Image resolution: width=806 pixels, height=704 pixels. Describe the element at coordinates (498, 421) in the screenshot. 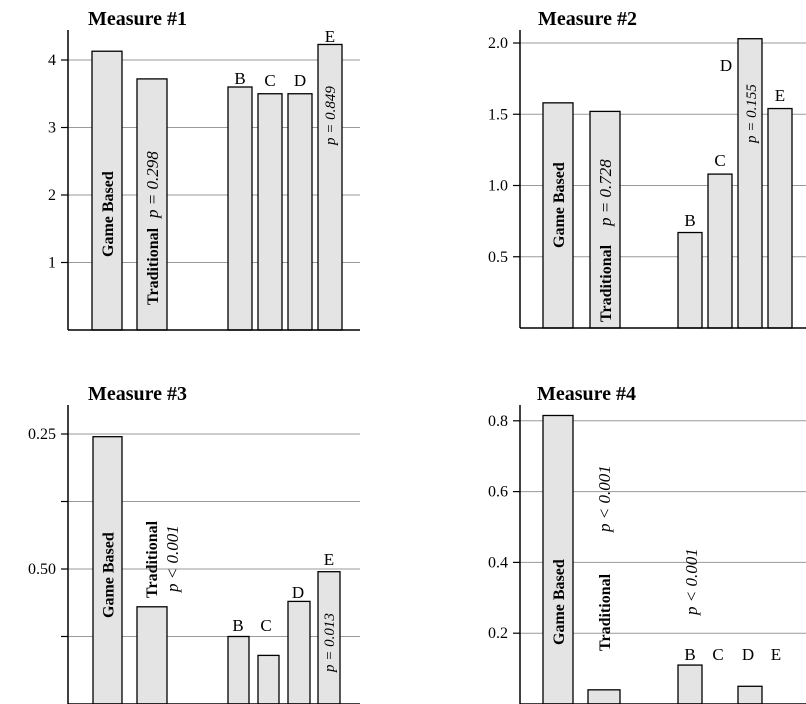

I see `y-tick-label: 0.8` at that location.